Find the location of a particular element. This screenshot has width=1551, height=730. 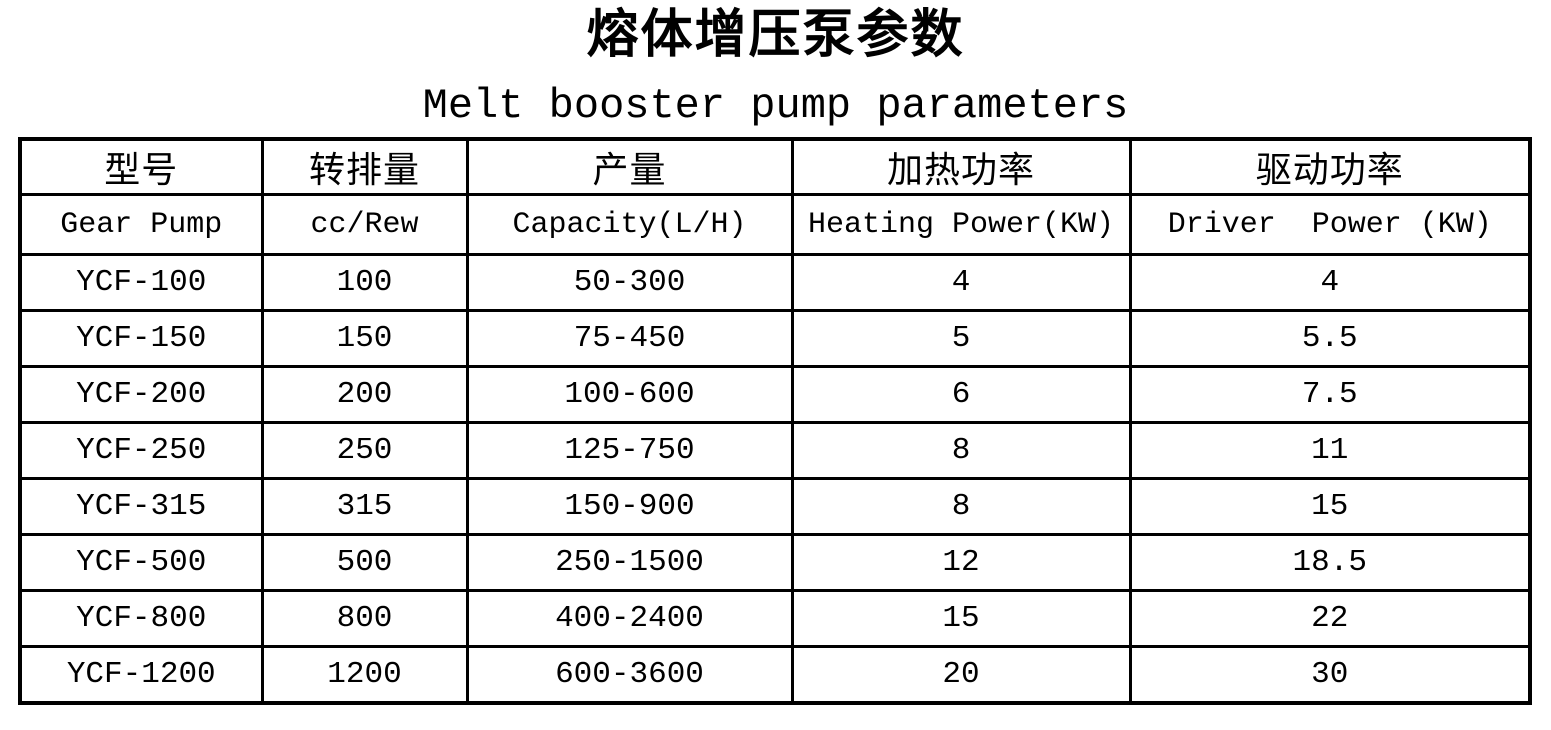

cell-capacity: 75-450 is located at coordinates (629, 338).